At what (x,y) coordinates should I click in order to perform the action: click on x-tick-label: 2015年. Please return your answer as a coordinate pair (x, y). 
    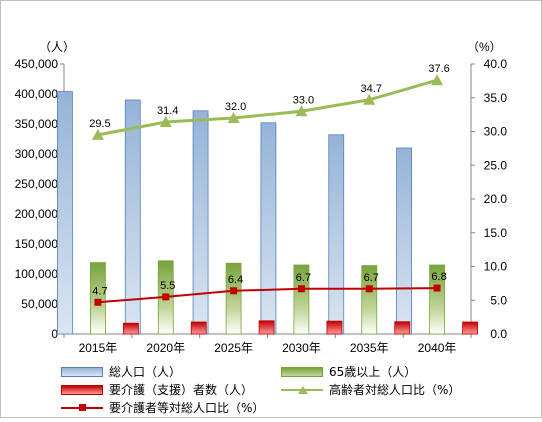
    Looking at the image, I should click on (98, 348).